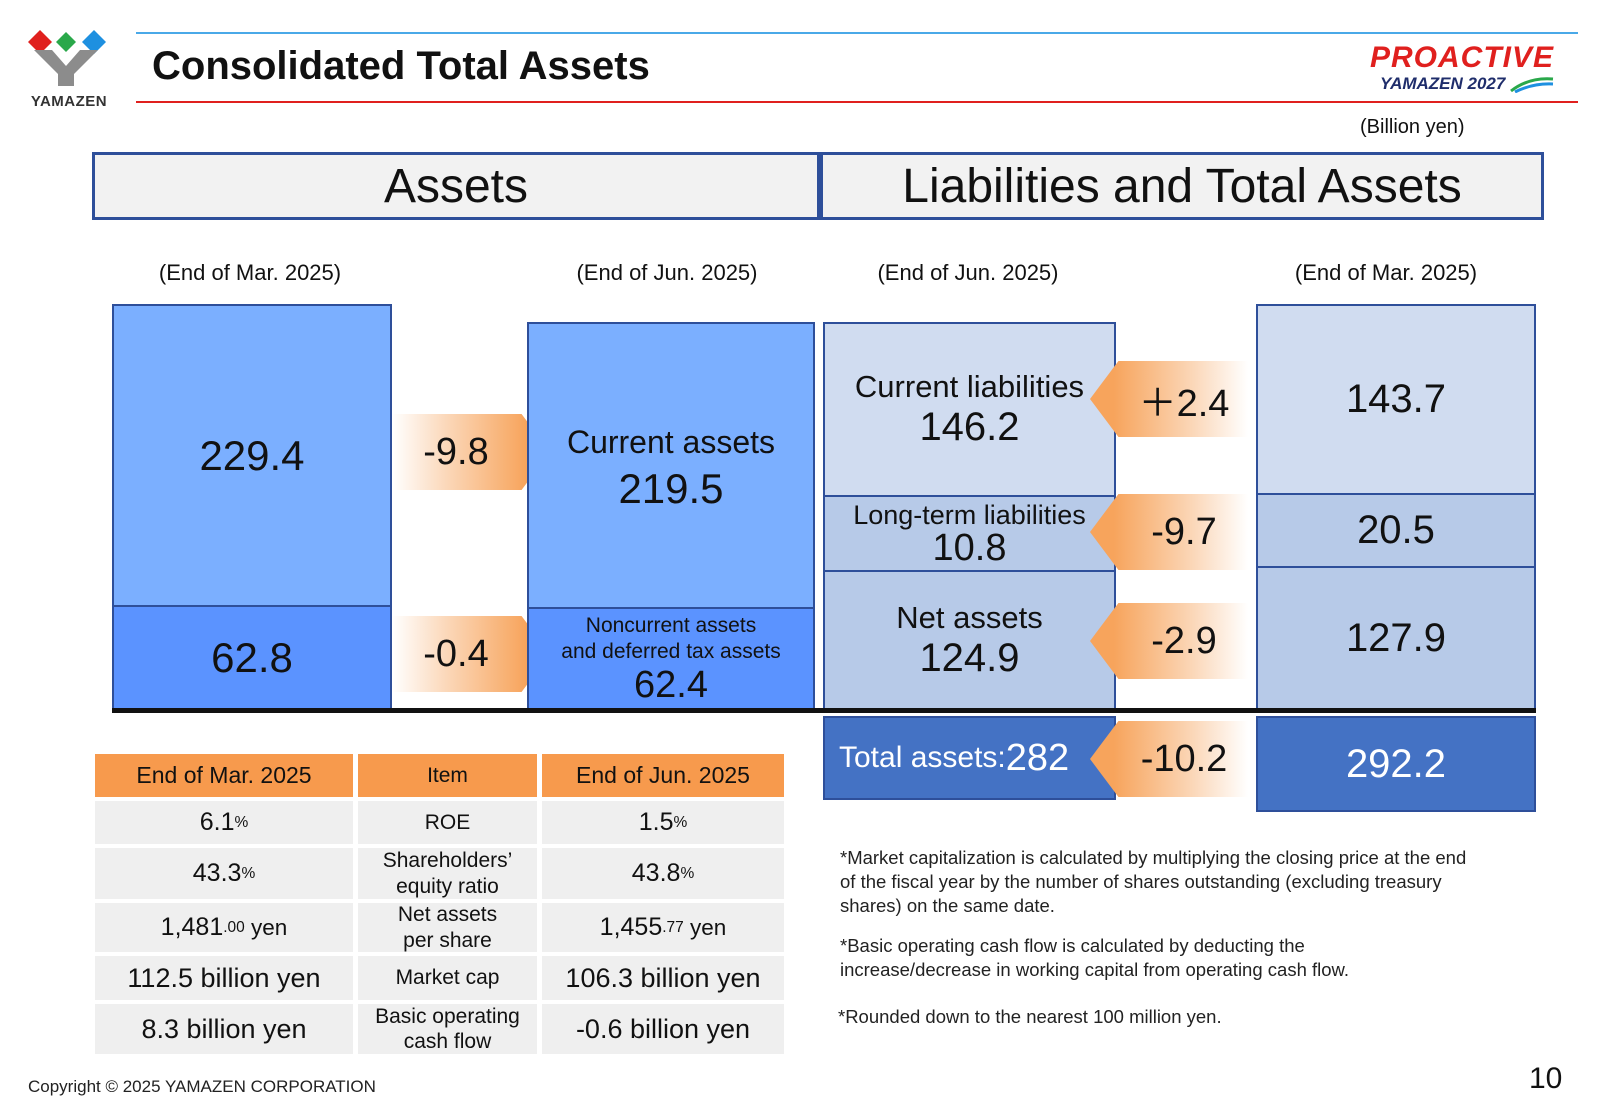  I want to click on liab-prev-net-block: 127.9, so click(1396, 638).